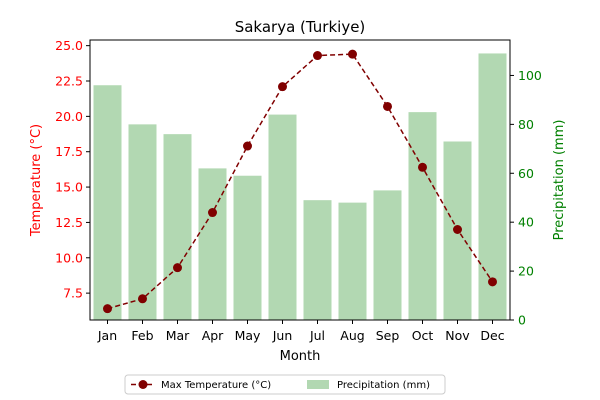 The width and height of the screenshot is (600, 400). I want to click on x-tick-label: Apr, so click(213, 335).